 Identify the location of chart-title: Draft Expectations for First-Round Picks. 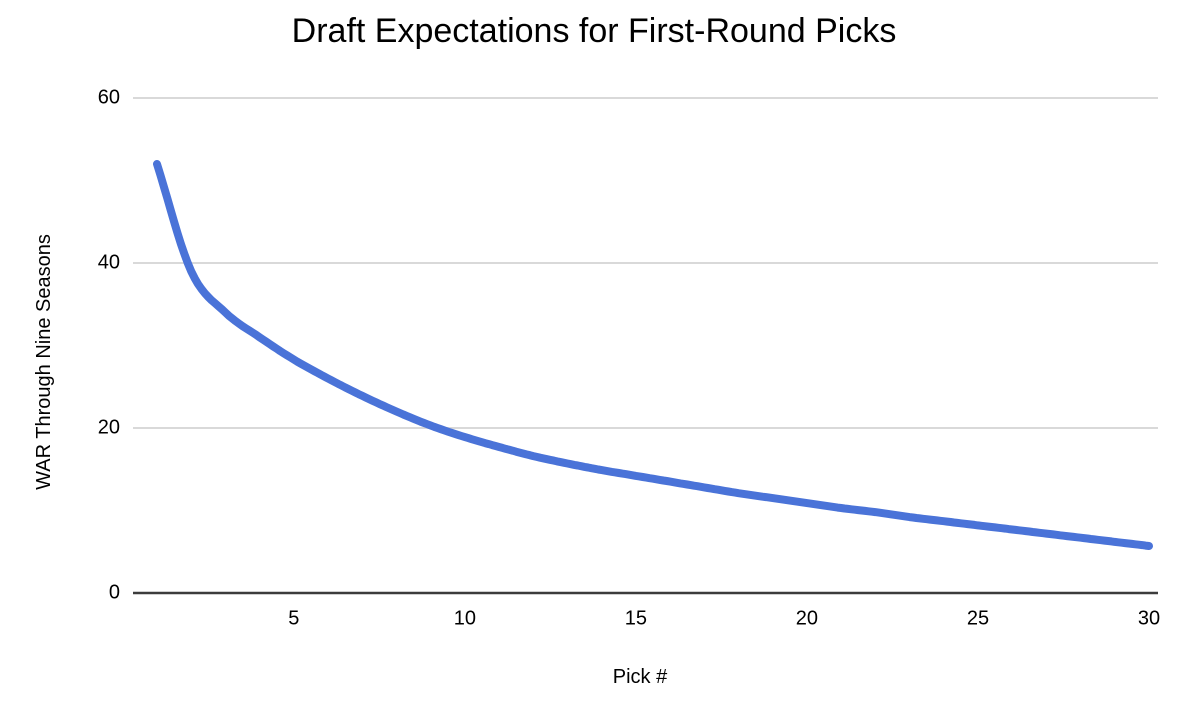
(594, 31).